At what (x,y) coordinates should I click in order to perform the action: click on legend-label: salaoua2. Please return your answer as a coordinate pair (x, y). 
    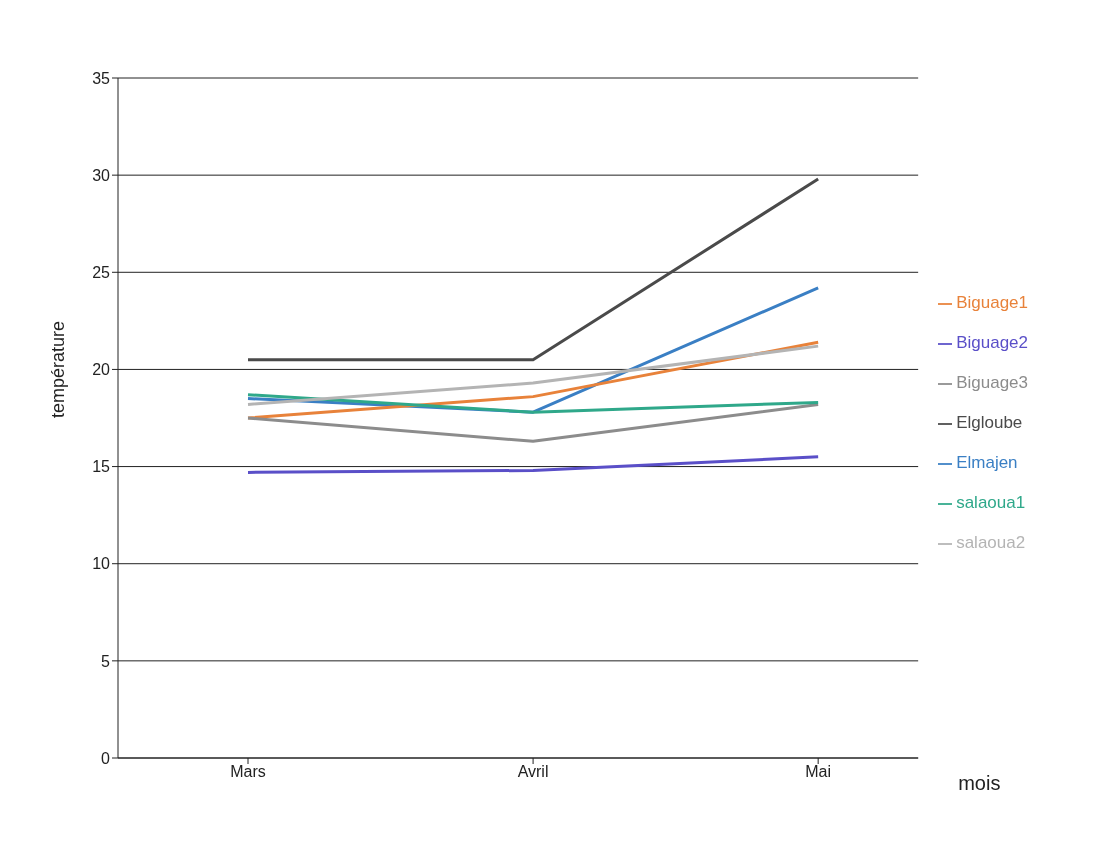
    Looking at the image, I should click on (991, 542).